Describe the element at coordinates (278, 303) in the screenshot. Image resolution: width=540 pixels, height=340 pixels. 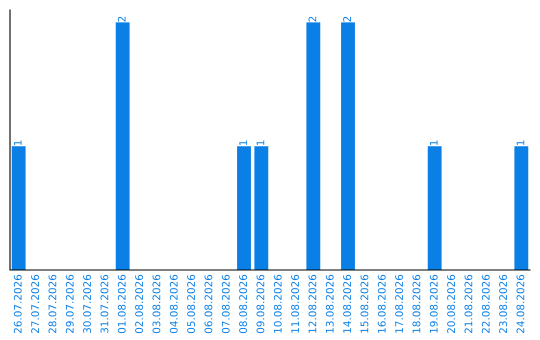
I see `x-tick-label: 10.08.2026` at that location.